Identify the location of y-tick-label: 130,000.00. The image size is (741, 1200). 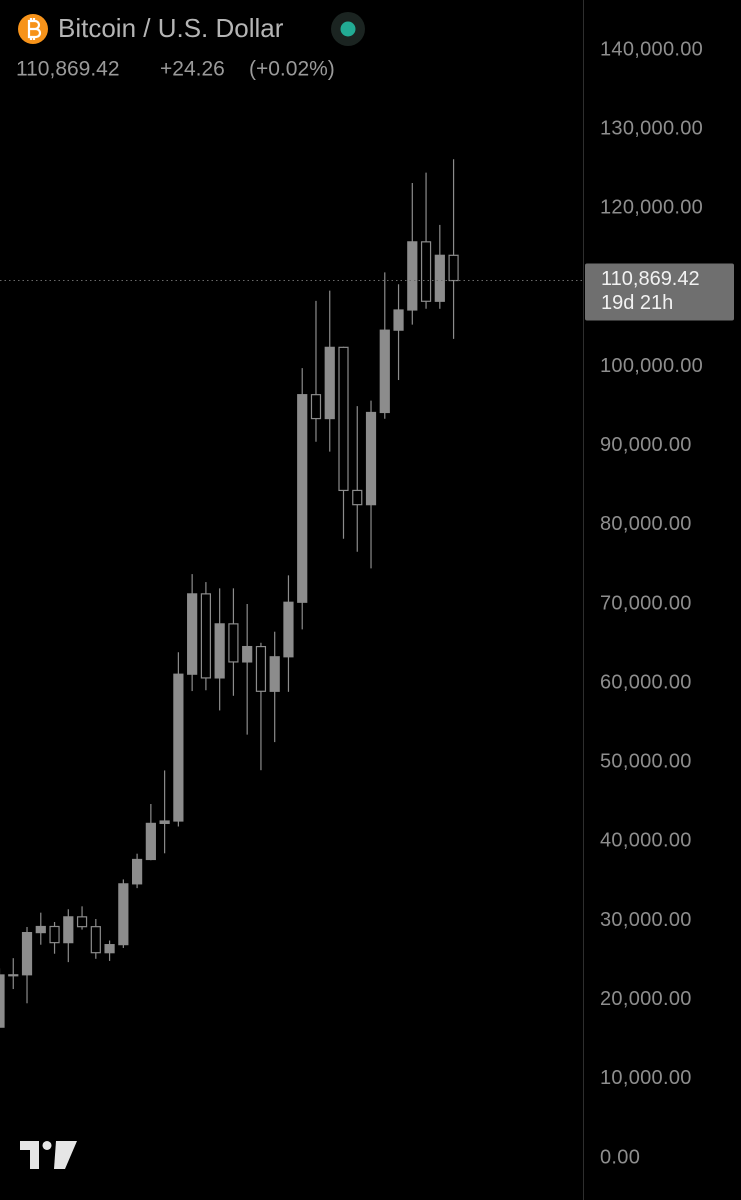
(651, 128).